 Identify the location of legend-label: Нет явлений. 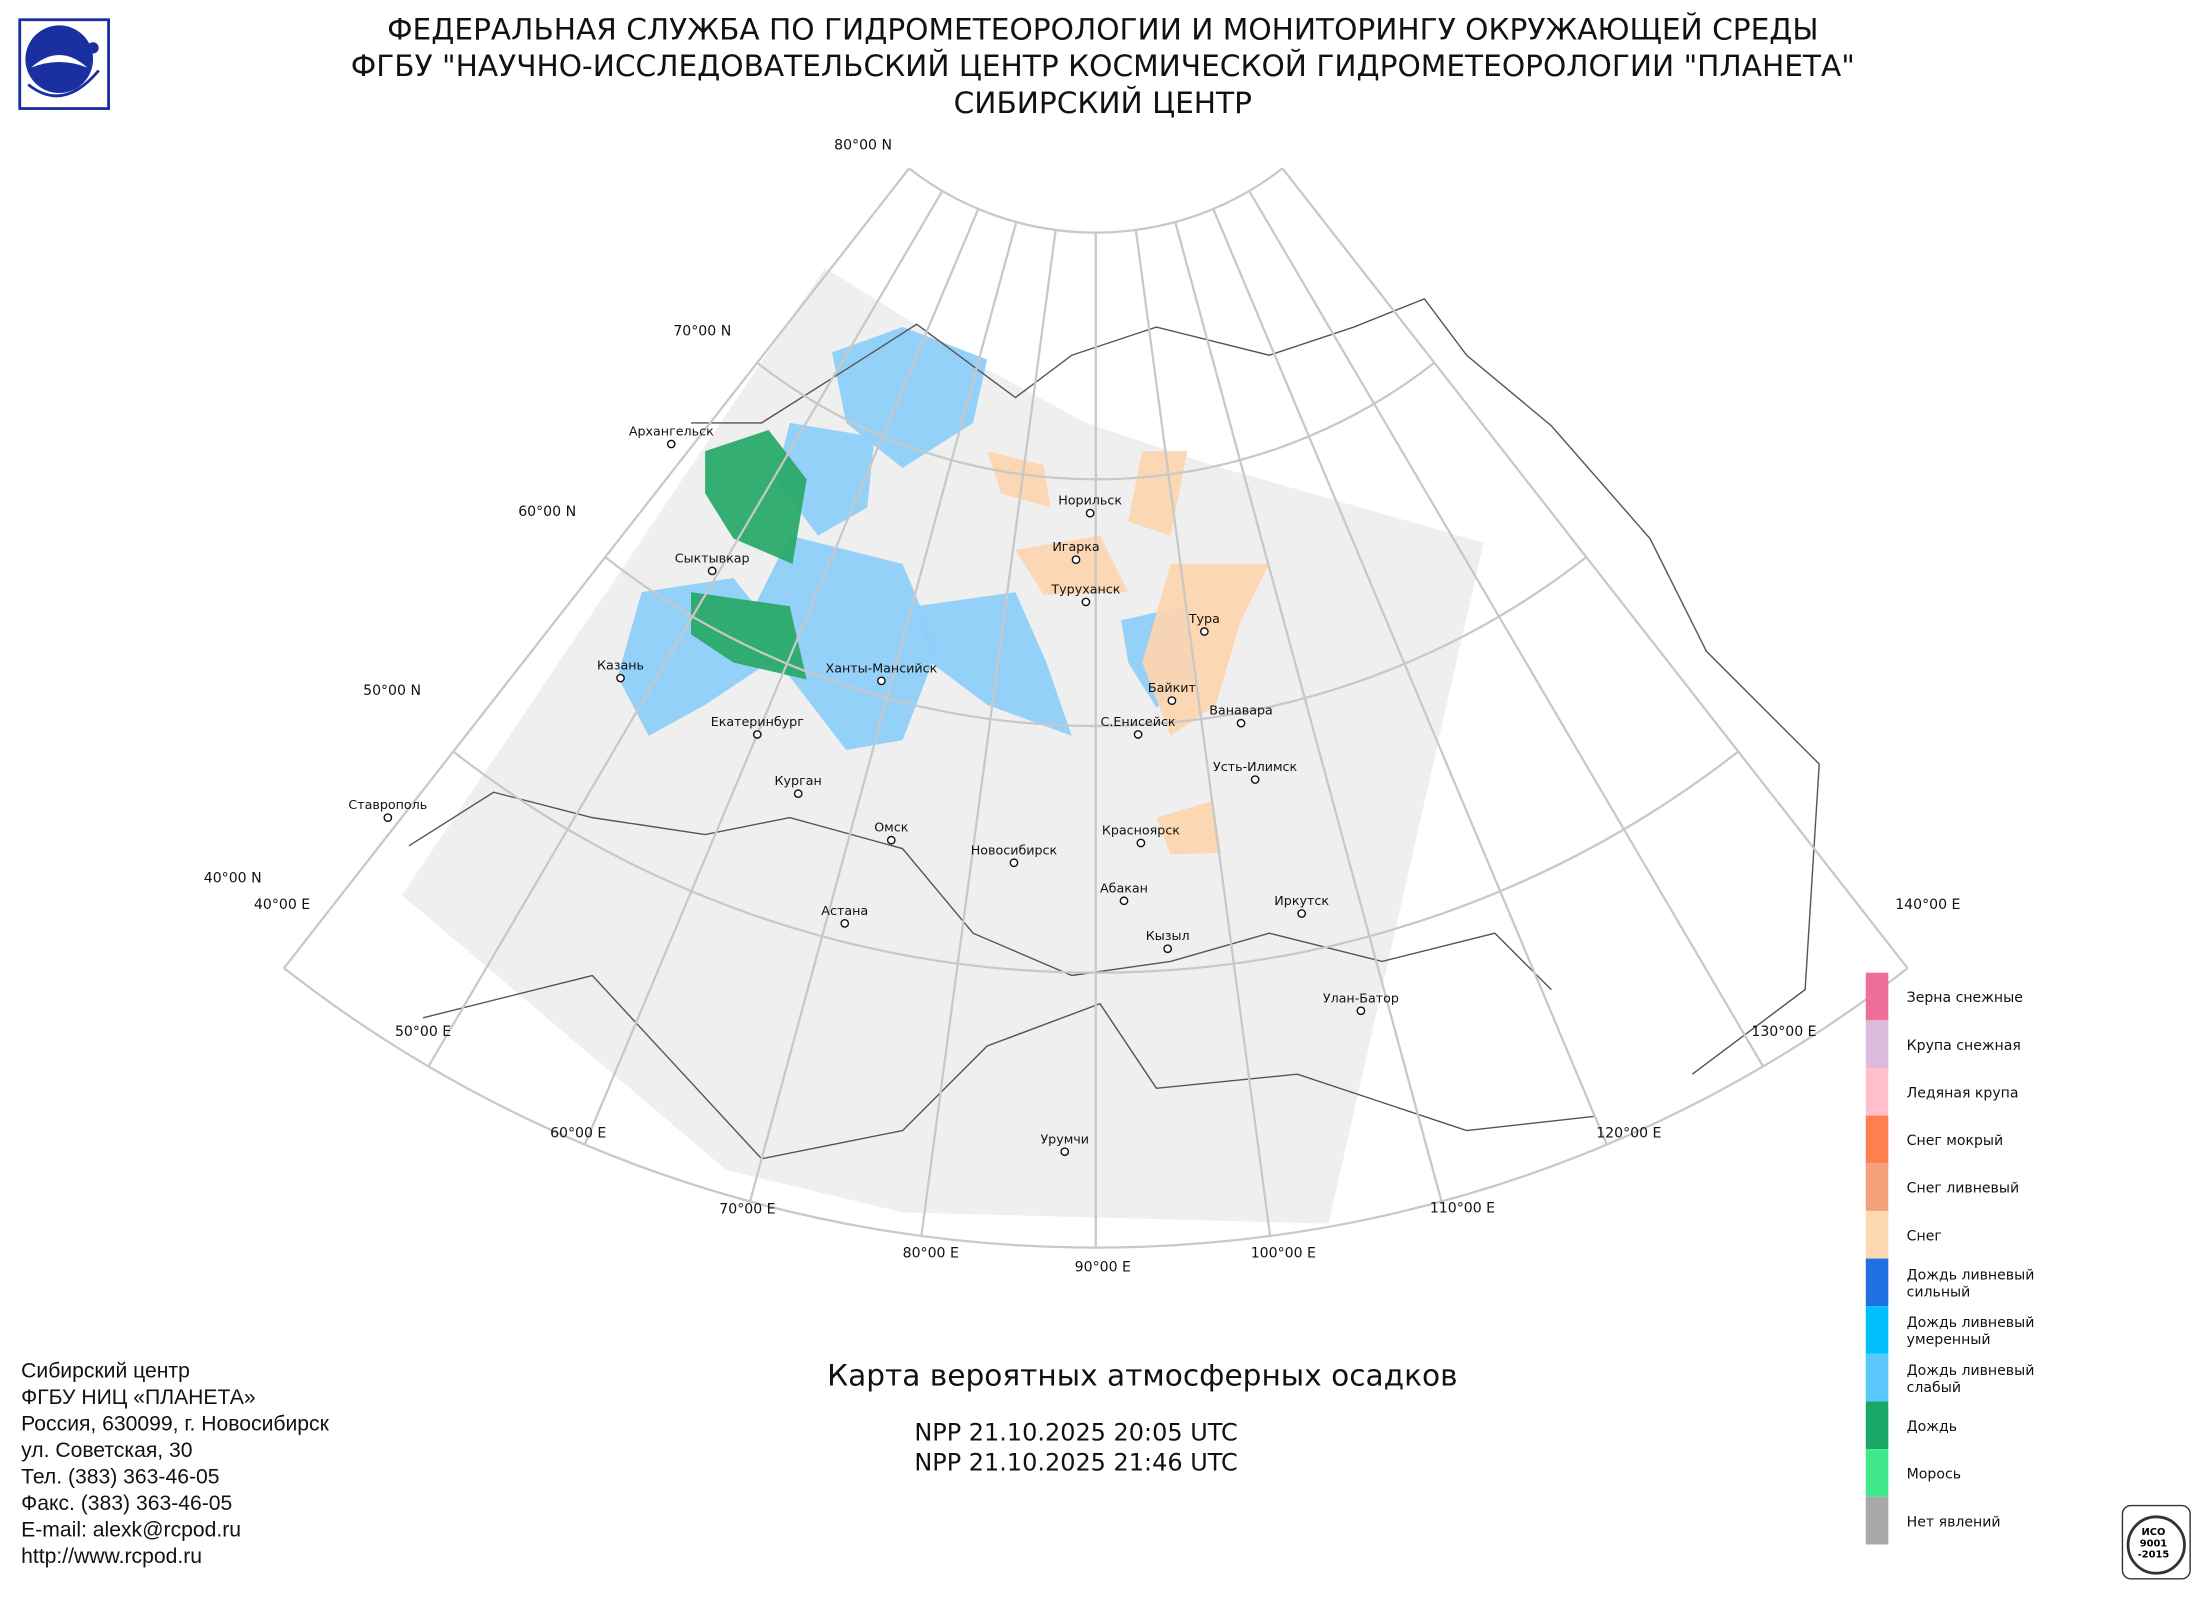
(1954, 1522).